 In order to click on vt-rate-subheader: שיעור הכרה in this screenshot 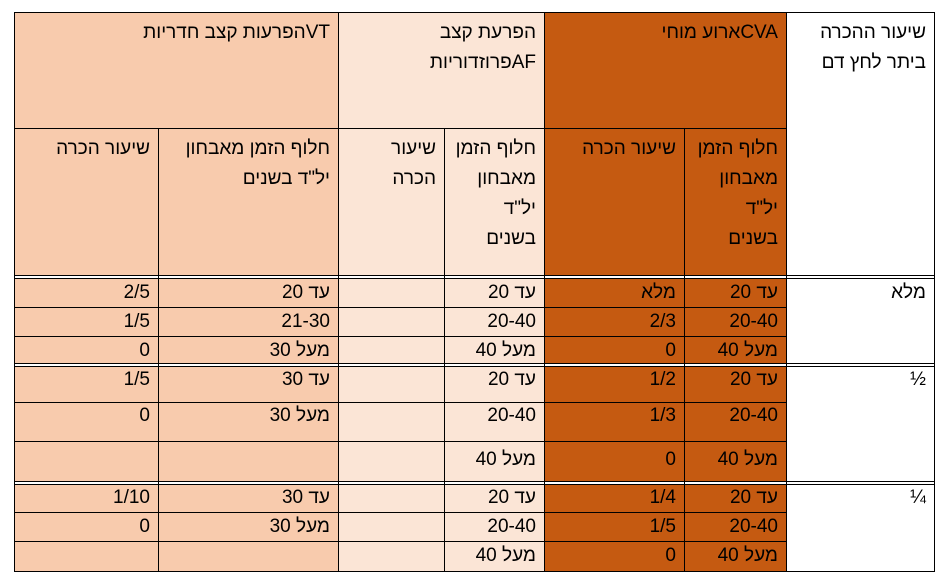, I will do `click(86, 203)`.